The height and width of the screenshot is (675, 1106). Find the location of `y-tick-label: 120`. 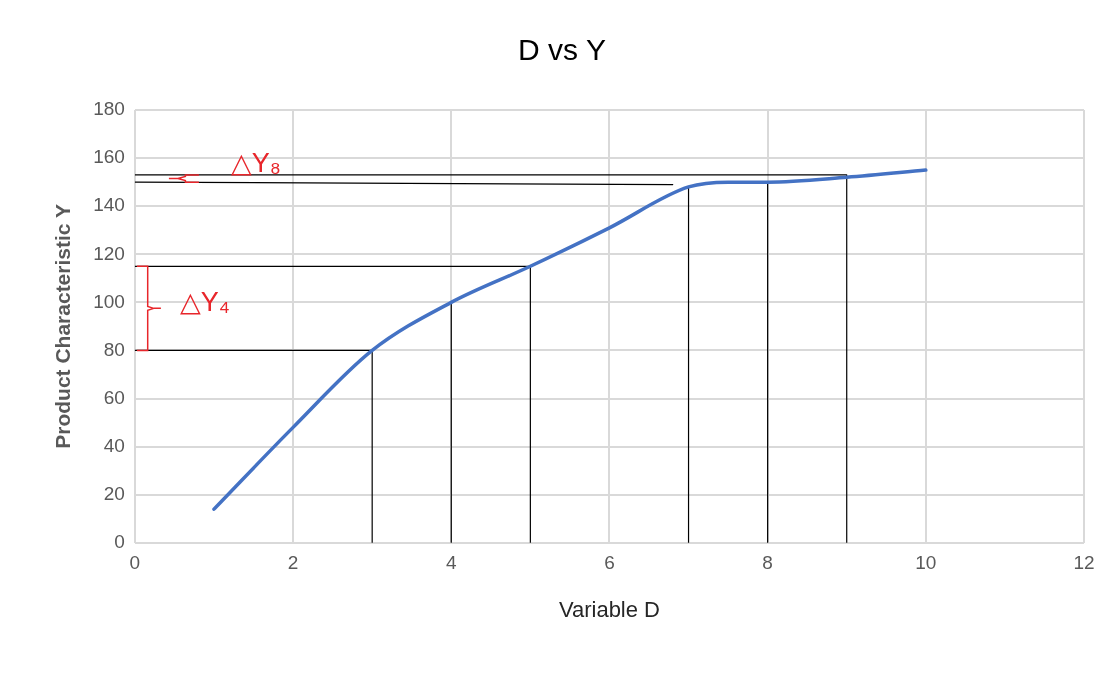

y-tick-label: 120 is located at coordinates (109, 253).